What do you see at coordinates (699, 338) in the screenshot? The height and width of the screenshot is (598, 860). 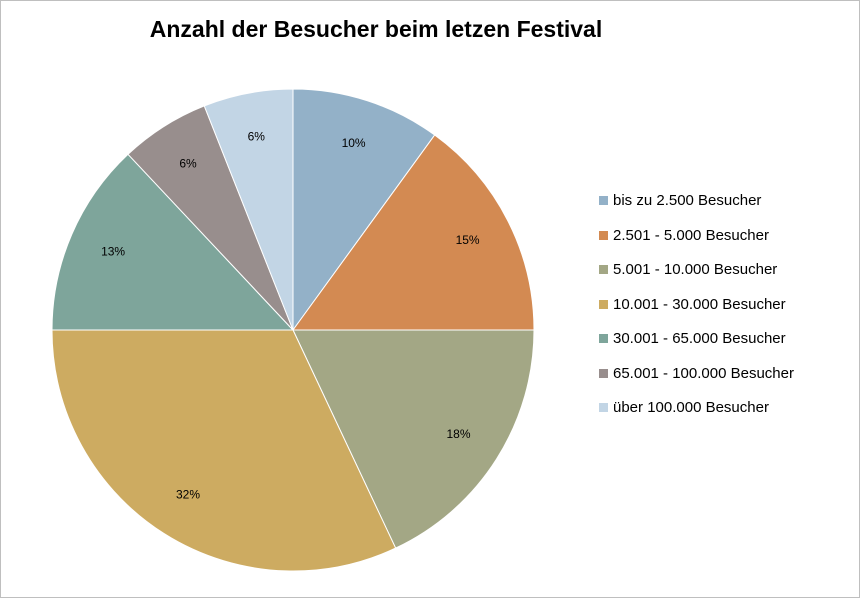 I see `legend-label-5: 30.001 - 65.000 Besucher` at bounding box center [699, 338].